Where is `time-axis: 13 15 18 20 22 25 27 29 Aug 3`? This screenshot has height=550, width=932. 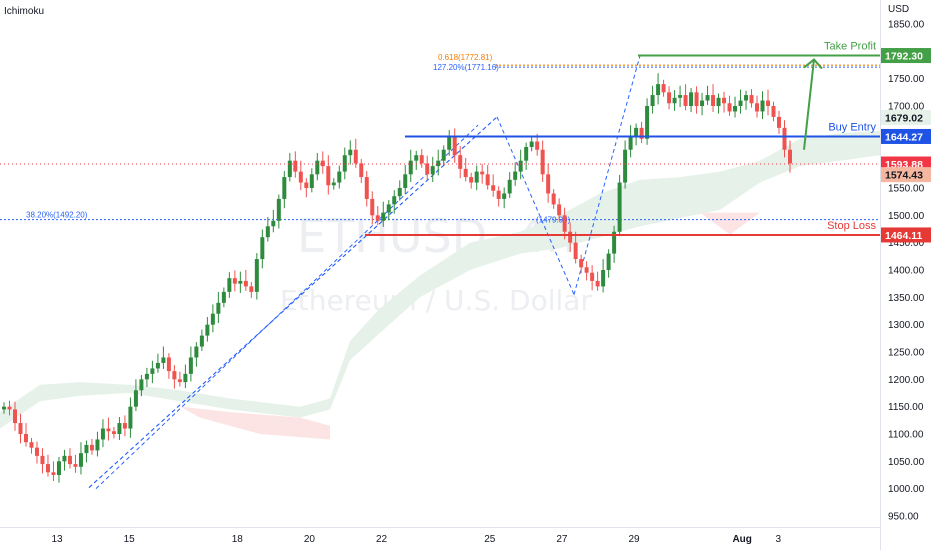 time-axis: 13 15 18 20 22 25 27 29 Aug 3 is located at coordinates (440, 536).